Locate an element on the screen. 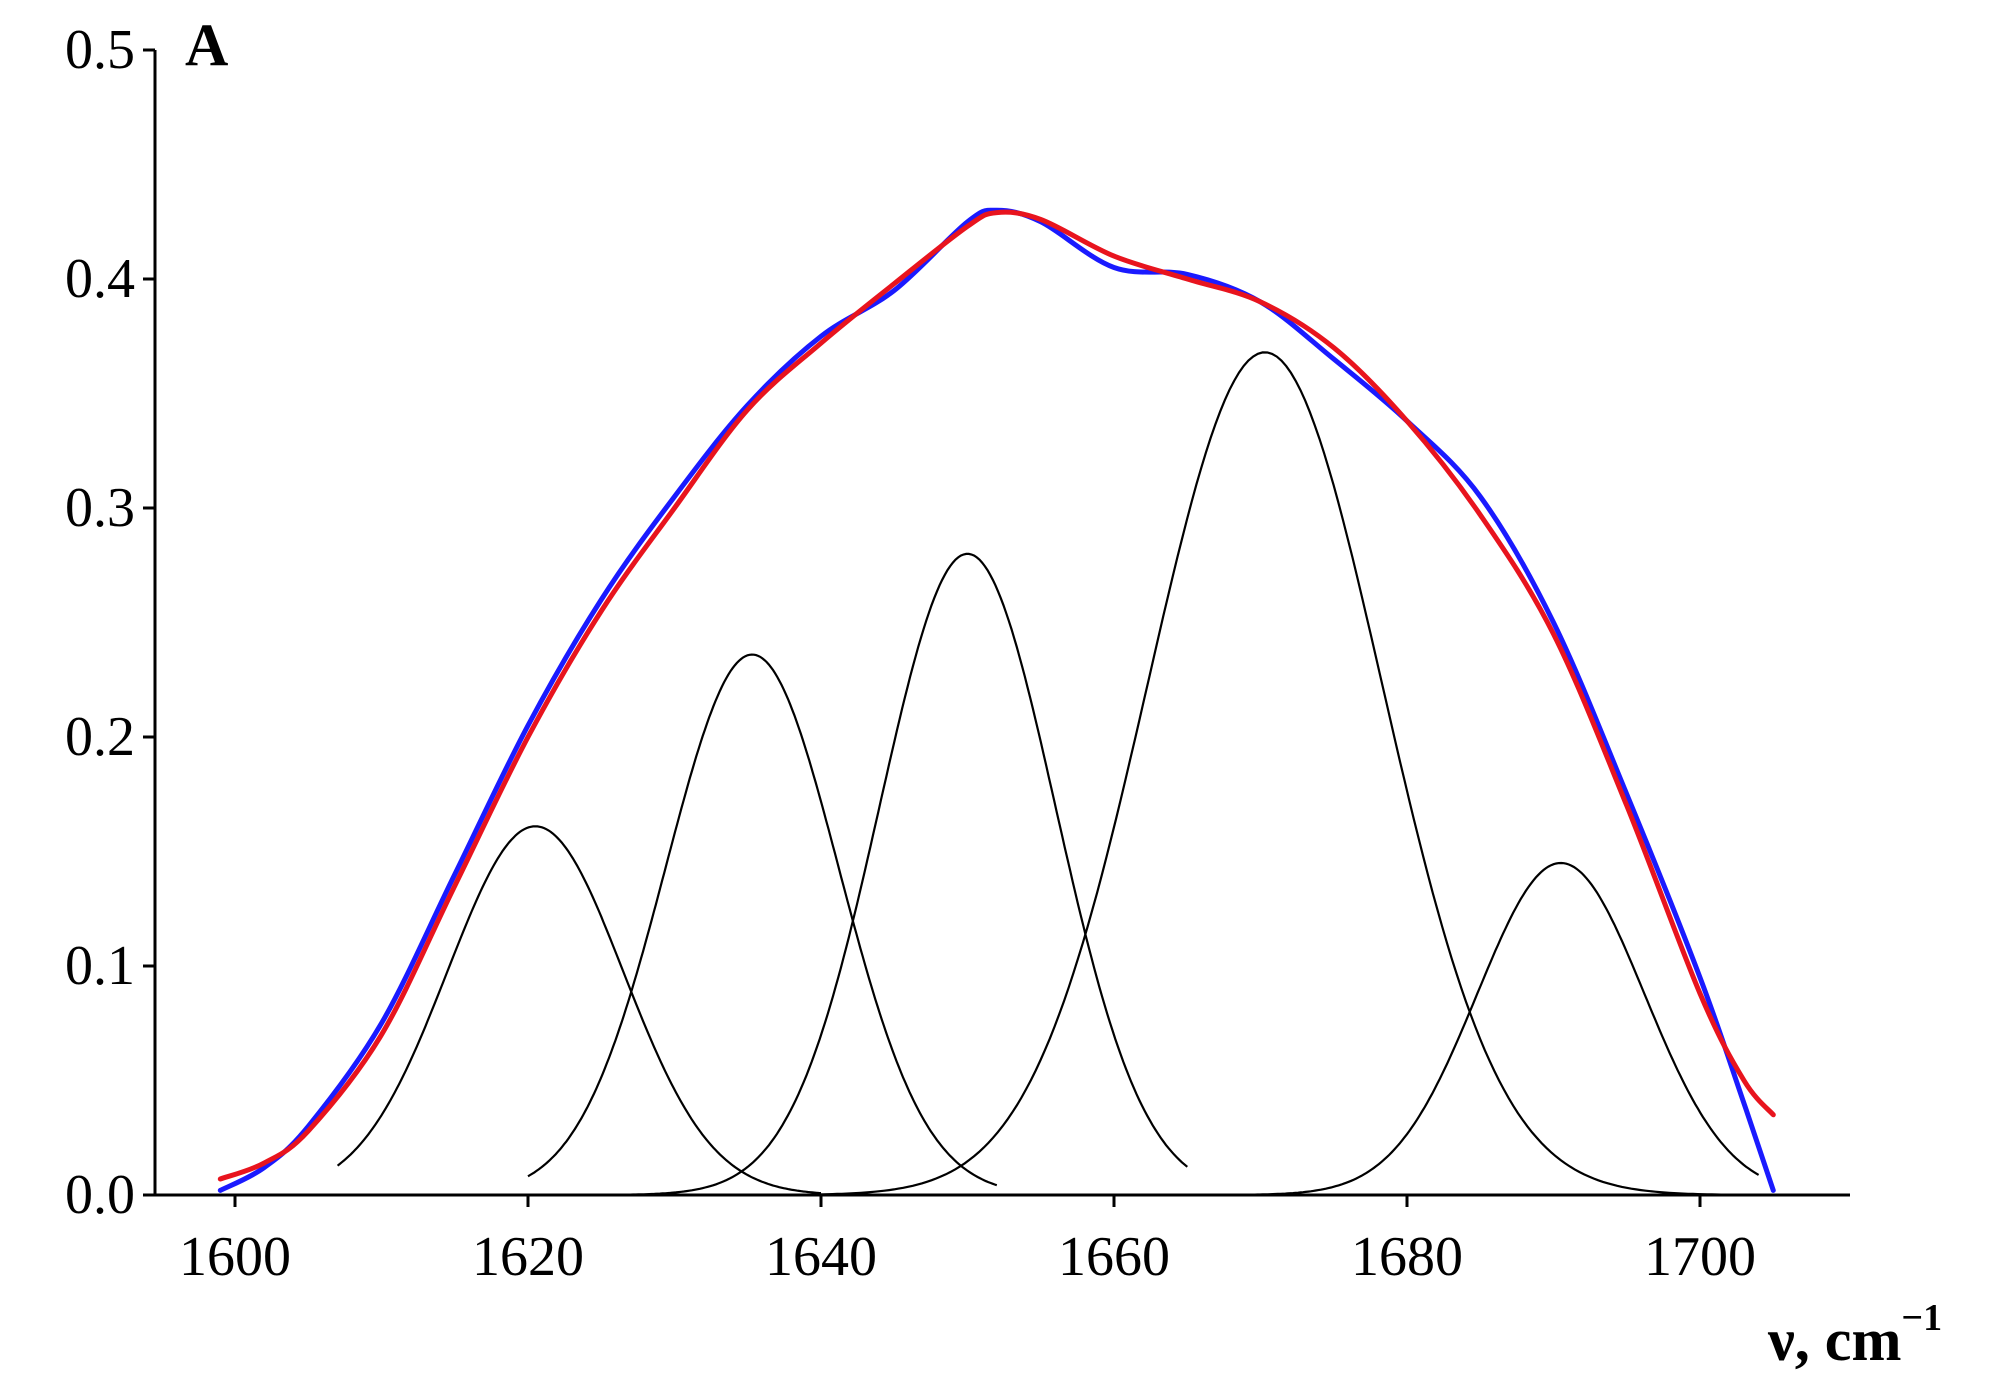 This screenshot has width=2000, height=1377. y-tick-label: 0.3 is located at coordinates (100, 508).